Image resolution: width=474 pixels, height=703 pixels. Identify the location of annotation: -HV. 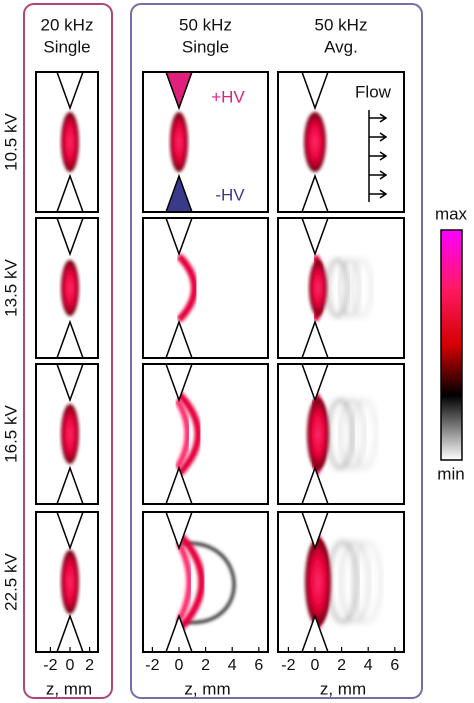
(230, 194).